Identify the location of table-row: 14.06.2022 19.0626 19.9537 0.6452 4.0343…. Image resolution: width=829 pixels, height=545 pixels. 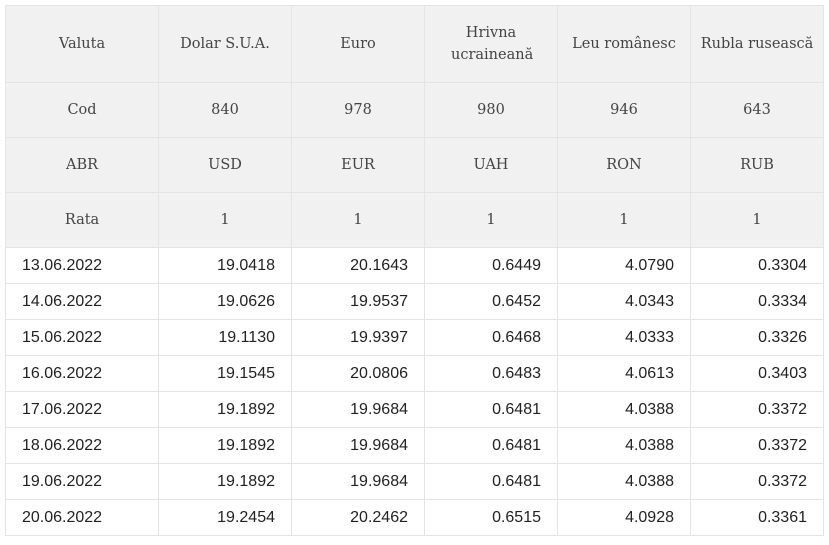
(414, 301).